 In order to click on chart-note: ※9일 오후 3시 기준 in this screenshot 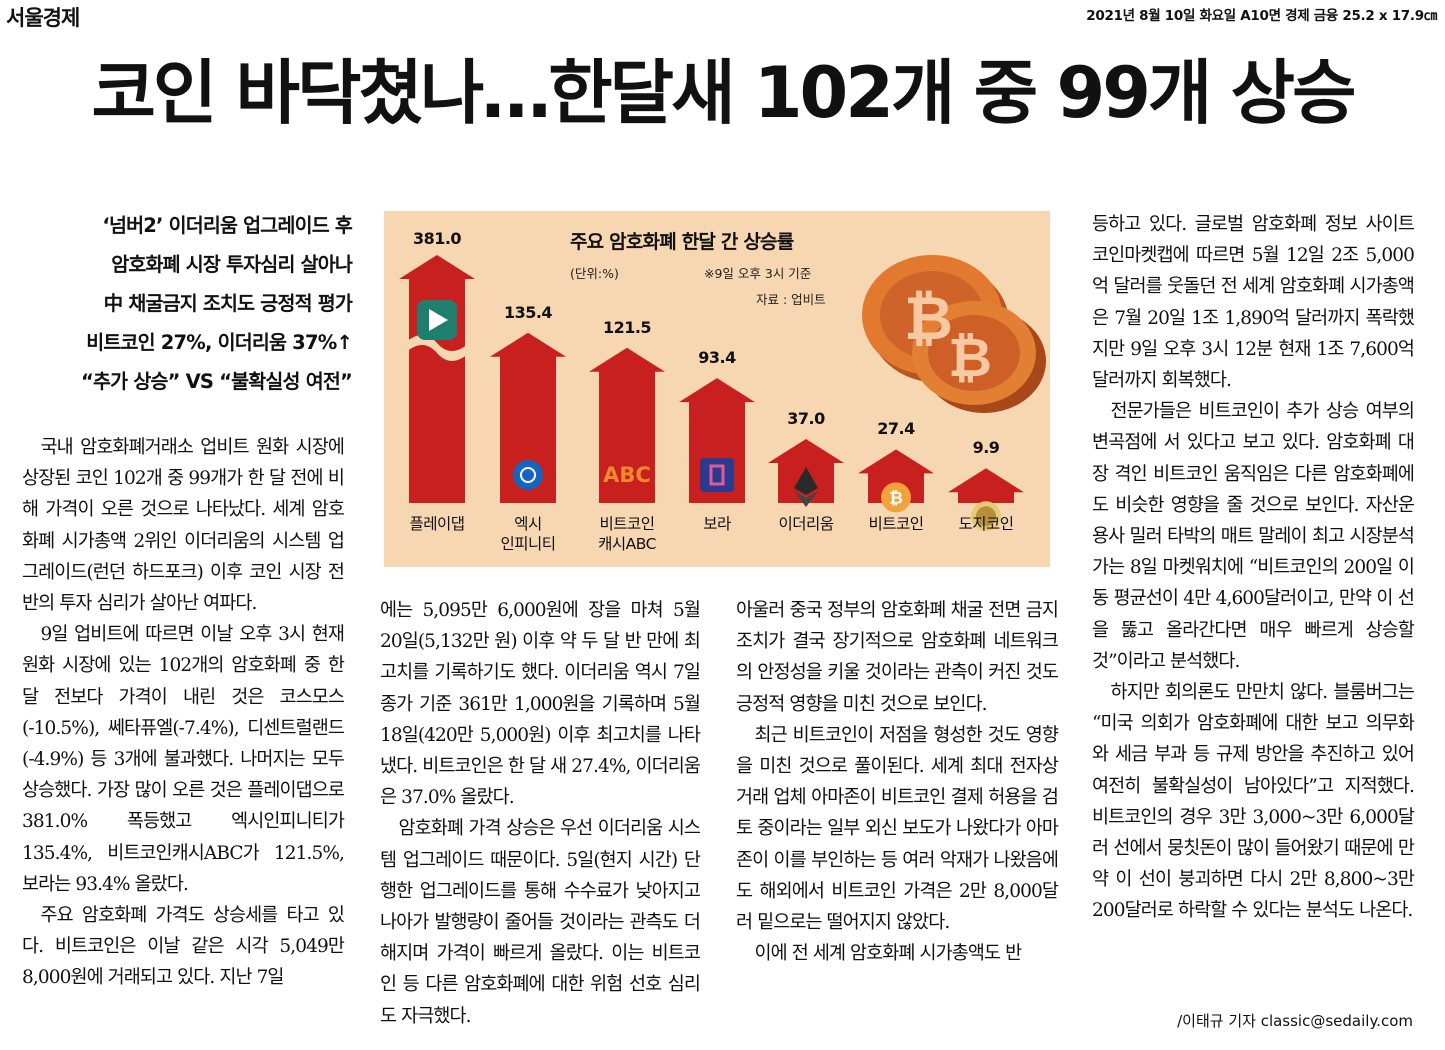, I will do `click(758, 273)`.